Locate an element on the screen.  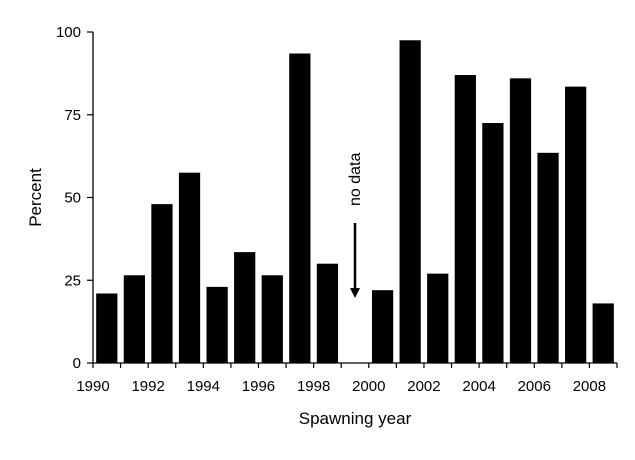
x-tick-label-1996: 1996 is located at coordinates (258, 386).